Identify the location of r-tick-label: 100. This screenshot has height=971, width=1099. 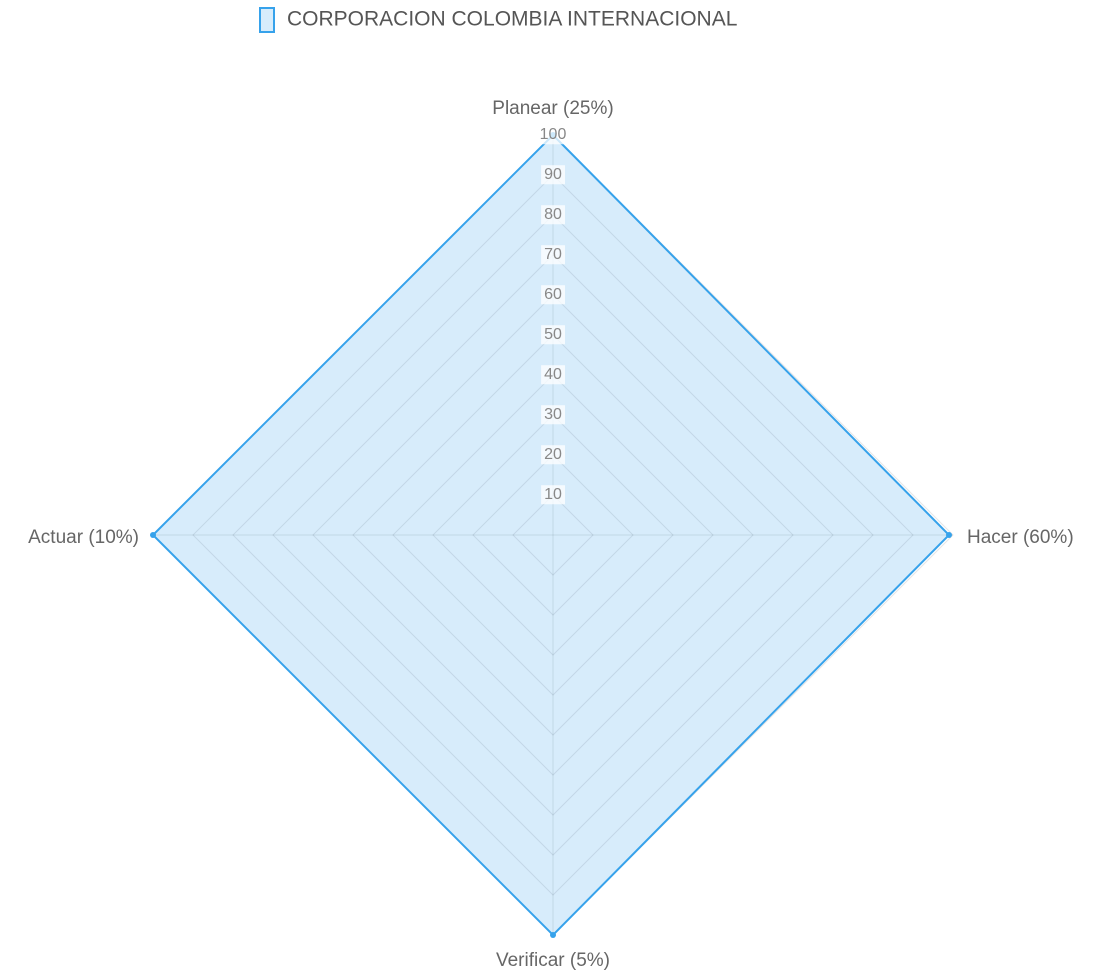
(553, 134).